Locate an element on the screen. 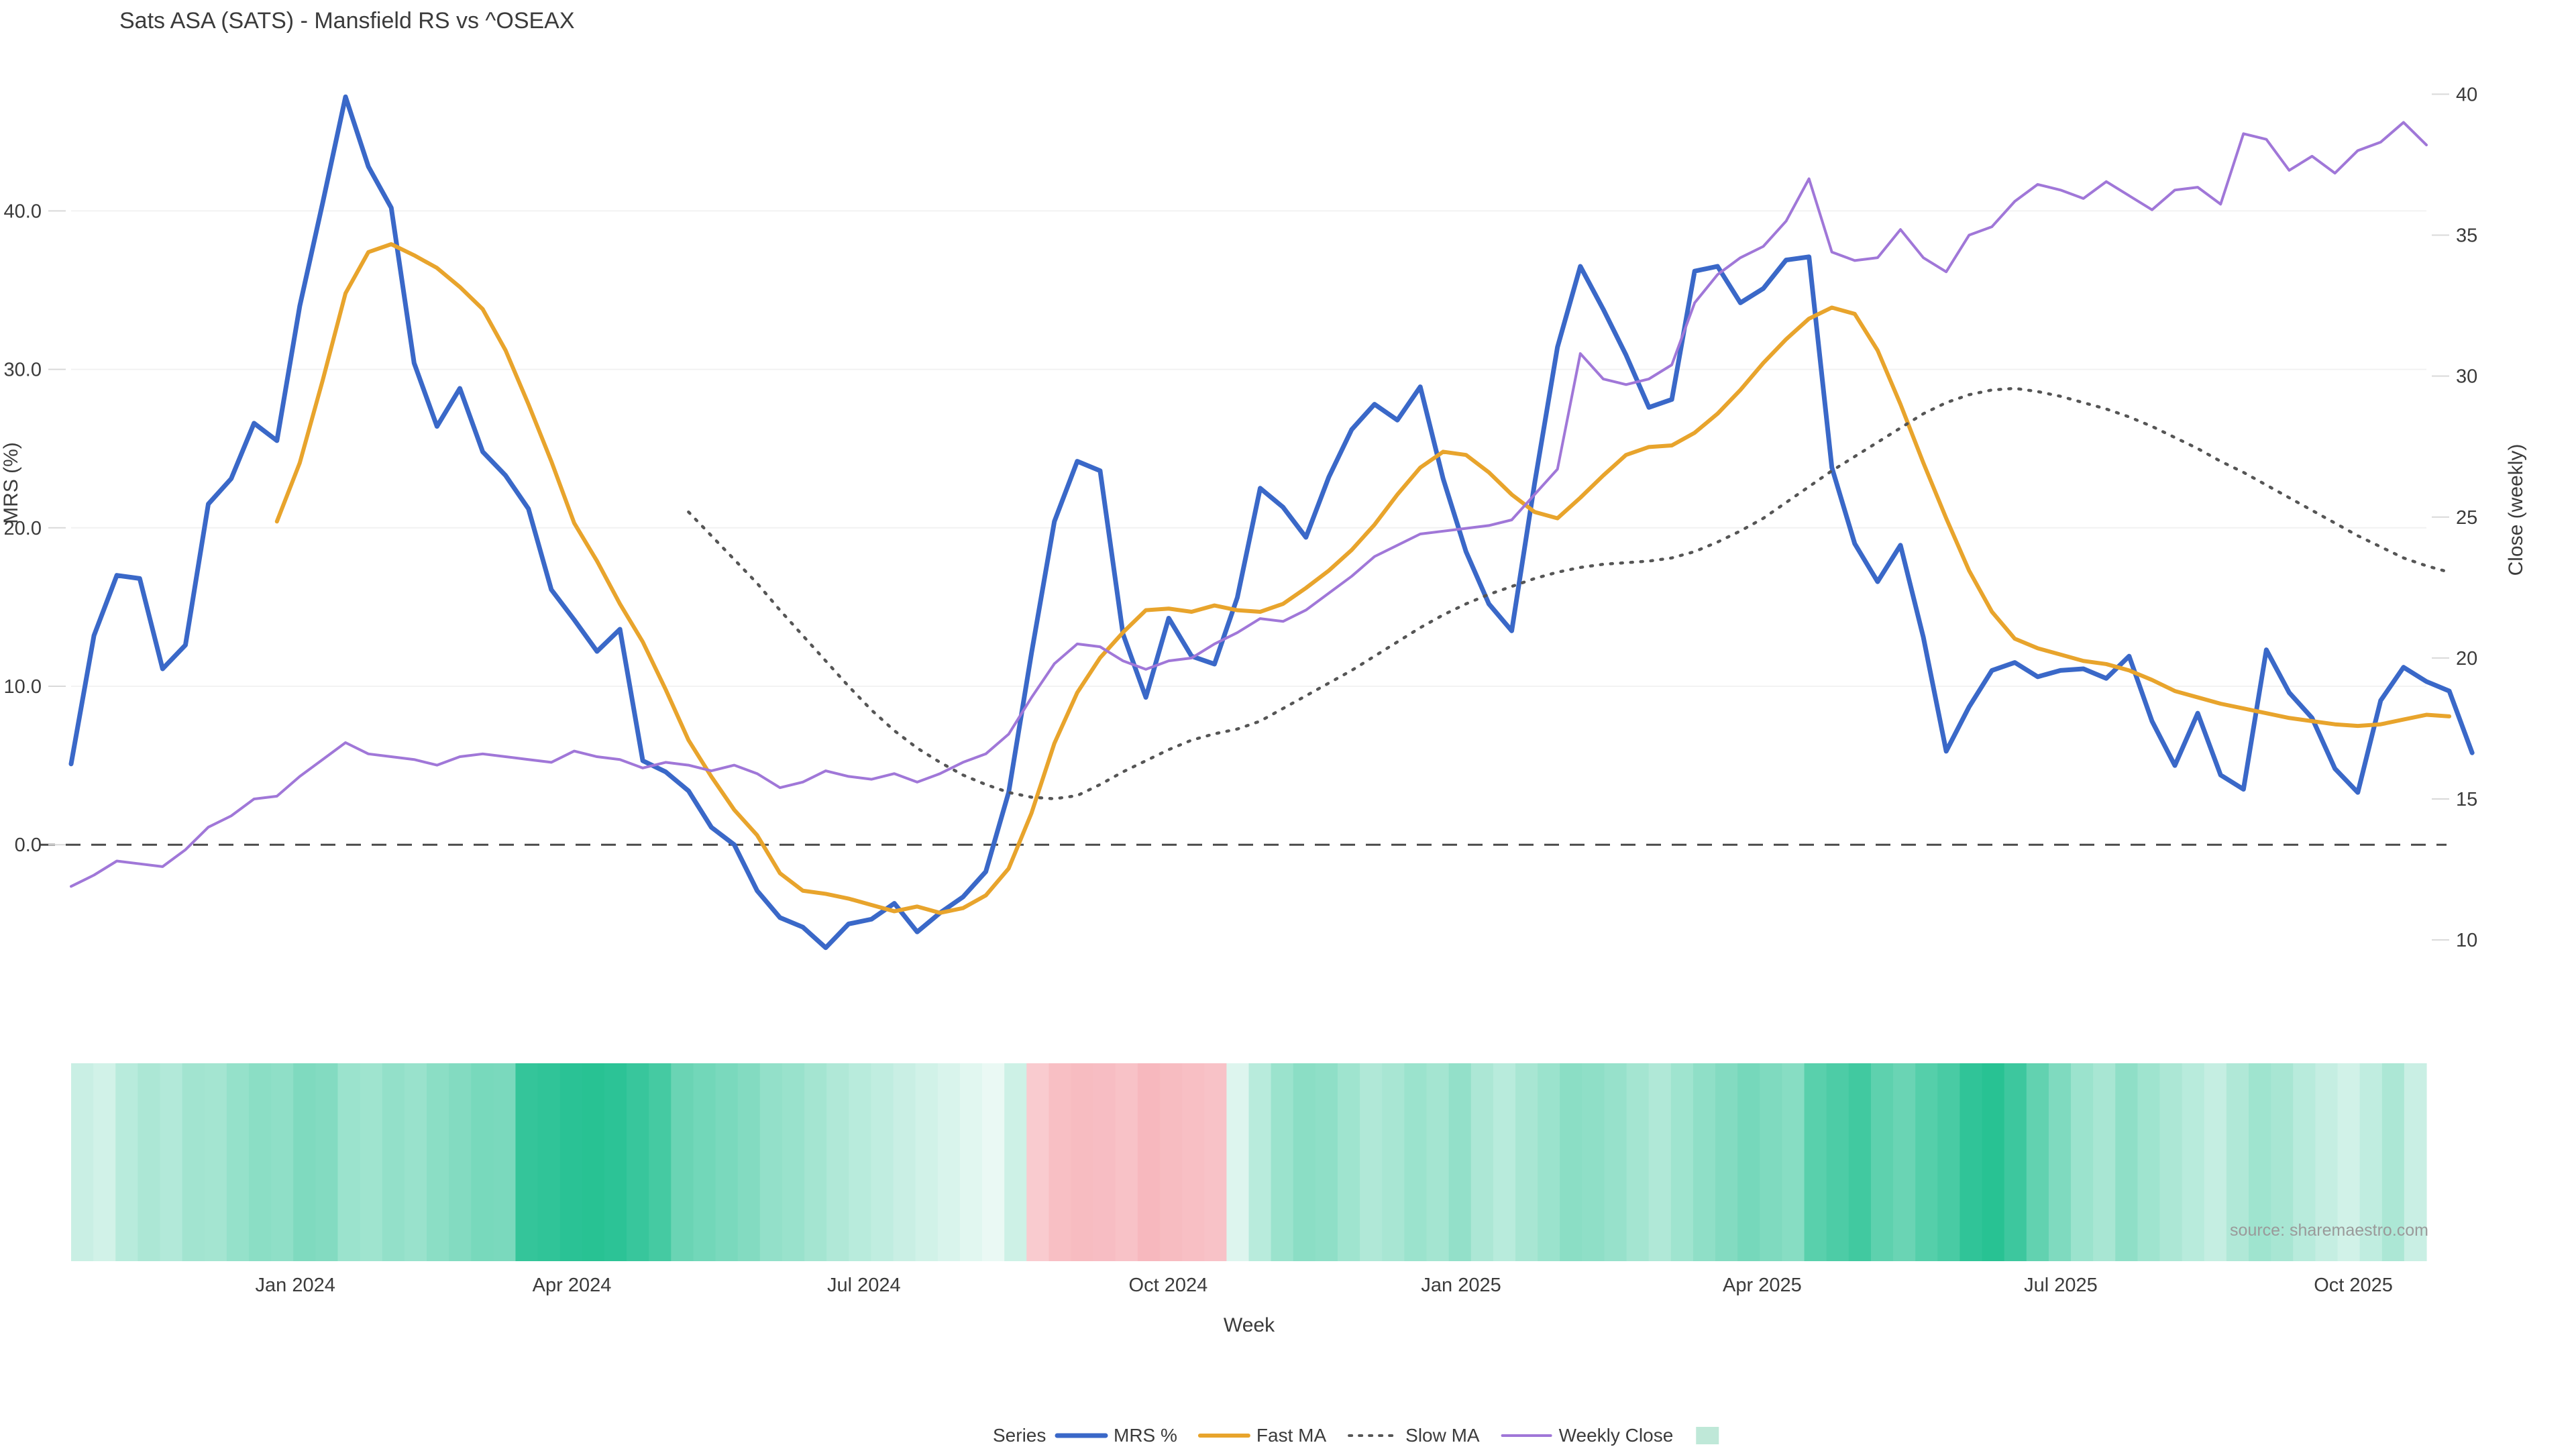 The width and height of the screenshot is (2576, 1449). legend-label-slow-ma: Slow MA is located at coordinates (1442, 1435).